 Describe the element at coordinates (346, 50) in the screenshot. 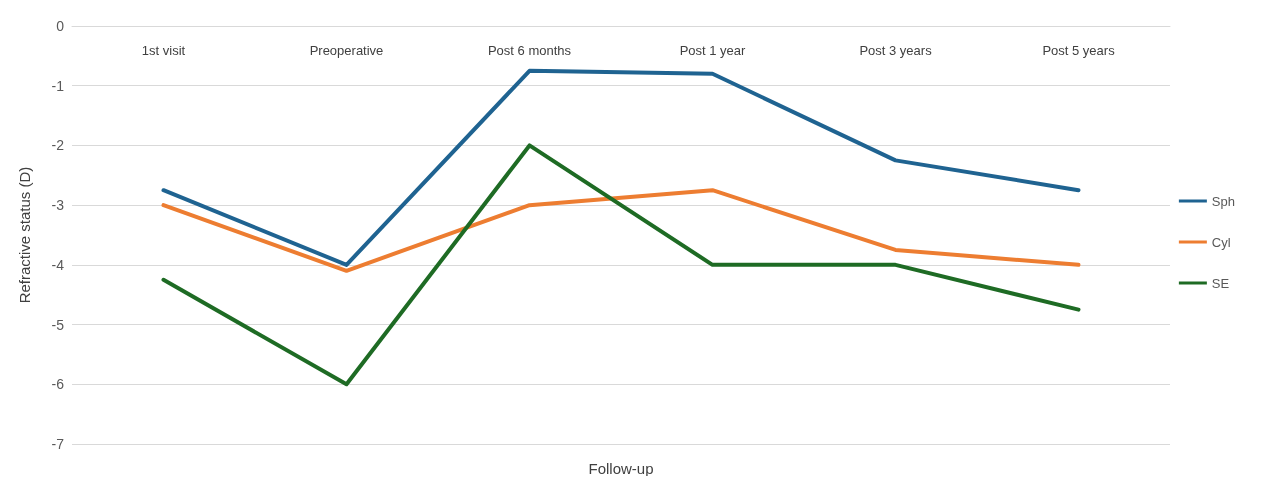

I see `x-tick-label: Preoperative` at that location.